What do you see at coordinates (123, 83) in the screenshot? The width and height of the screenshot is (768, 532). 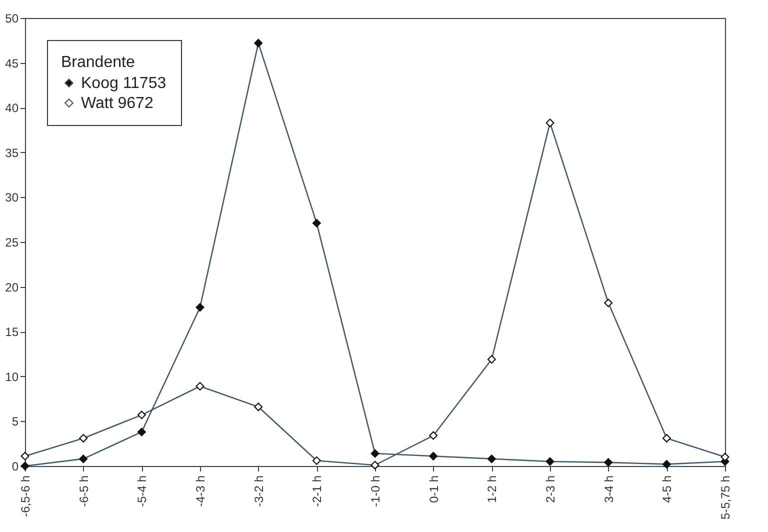 I see `legend-label: Koog 11753` at bounding box center [123, 83].